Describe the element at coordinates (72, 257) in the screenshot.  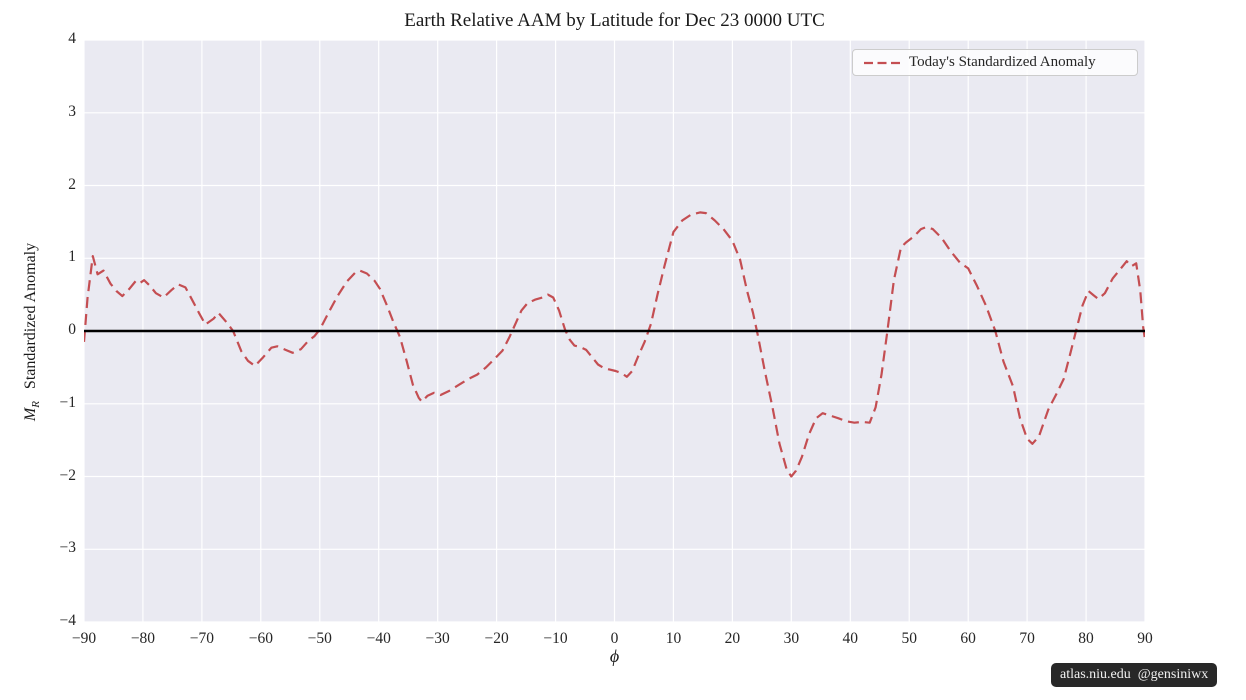
I see `y-tick-label: 1` at that location.